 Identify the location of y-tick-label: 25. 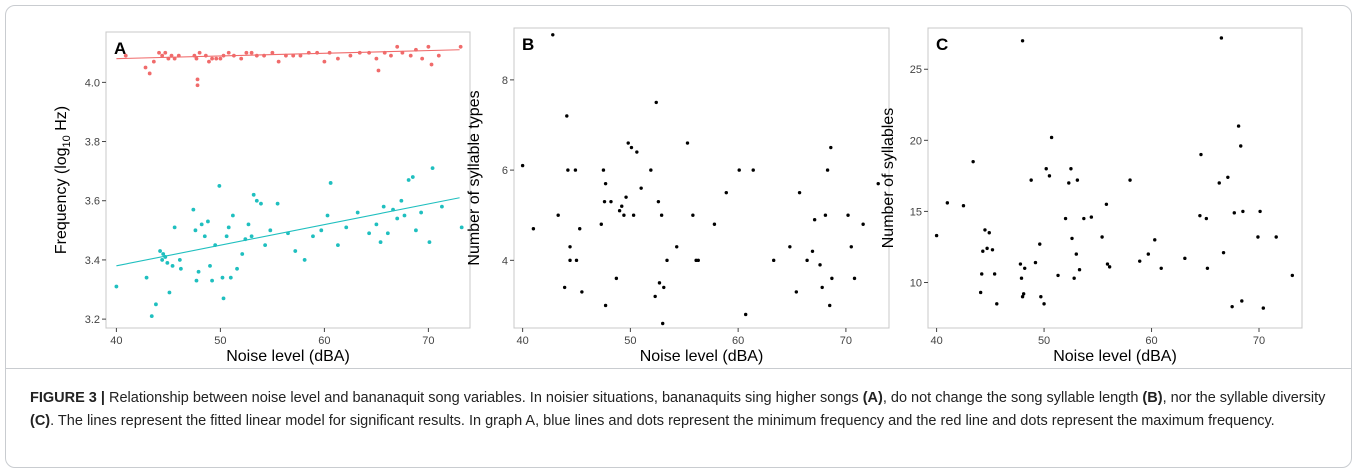
(916, 70).